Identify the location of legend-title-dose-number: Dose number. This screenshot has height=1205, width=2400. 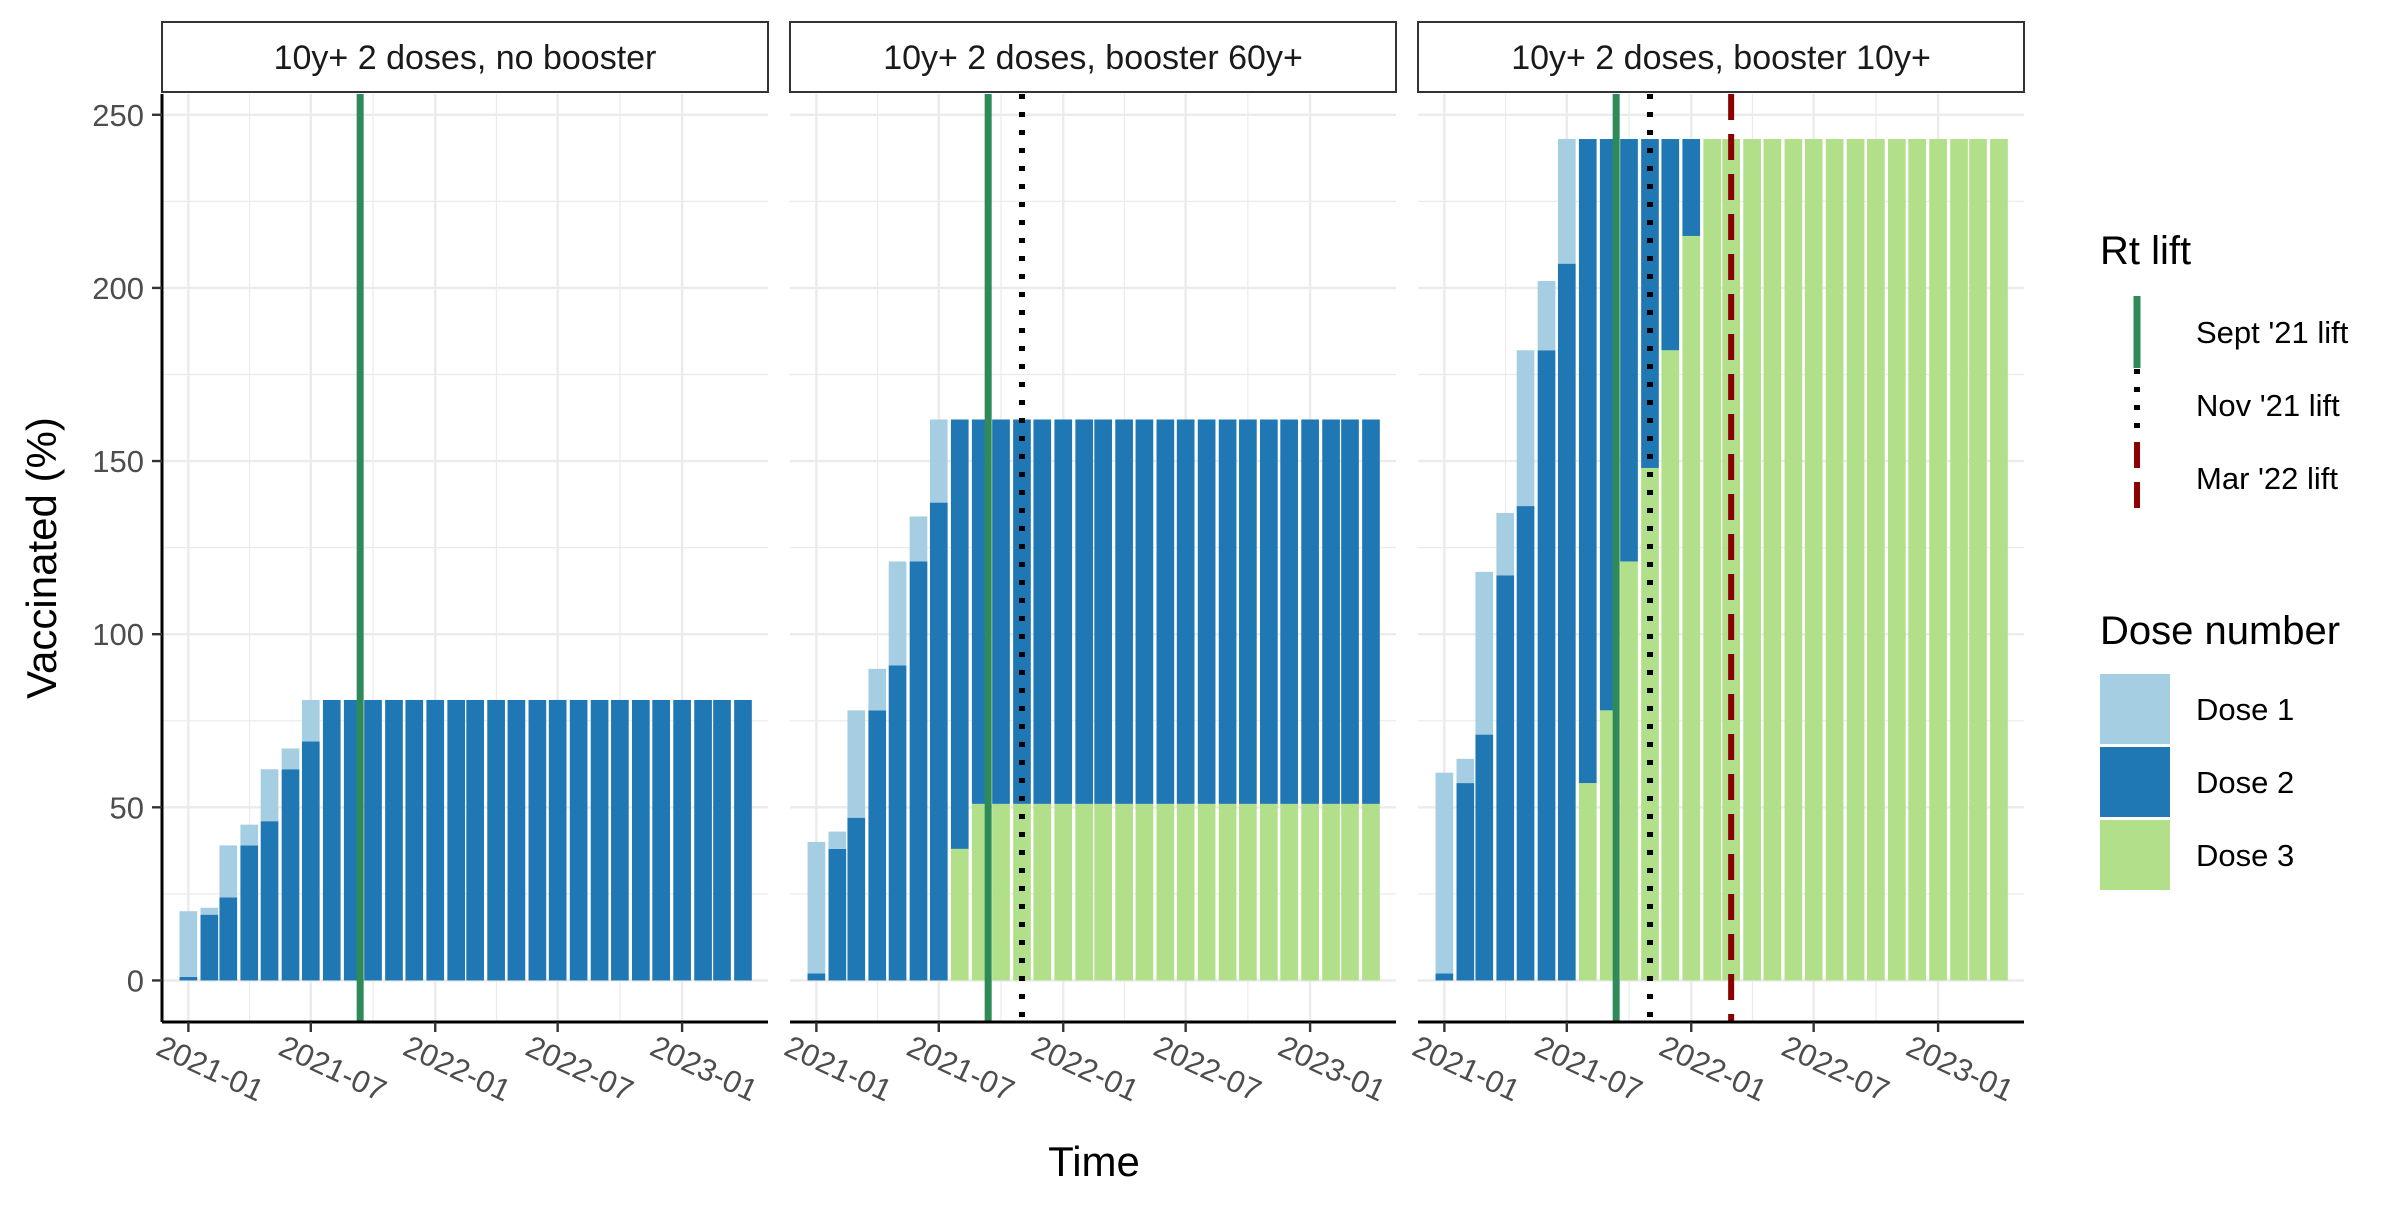
(2220, 631).